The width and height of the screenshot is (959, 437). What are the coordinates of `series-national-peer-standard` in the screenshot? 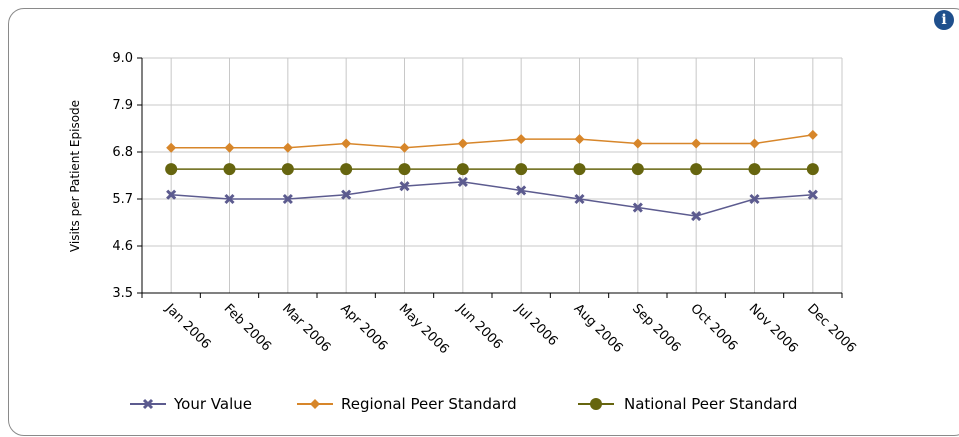 It's located at (492, 169).